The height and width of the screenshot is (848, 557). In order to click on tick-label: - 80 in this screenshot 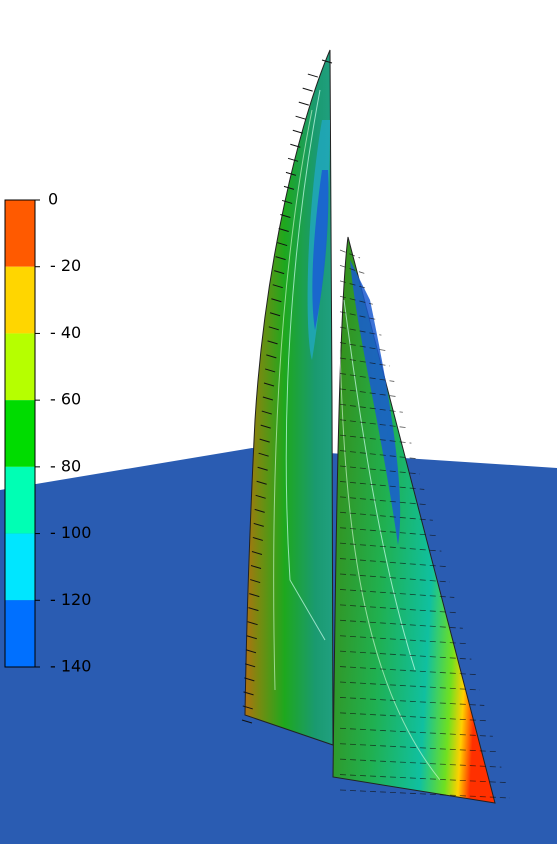, I will do `click(65, 465)`.